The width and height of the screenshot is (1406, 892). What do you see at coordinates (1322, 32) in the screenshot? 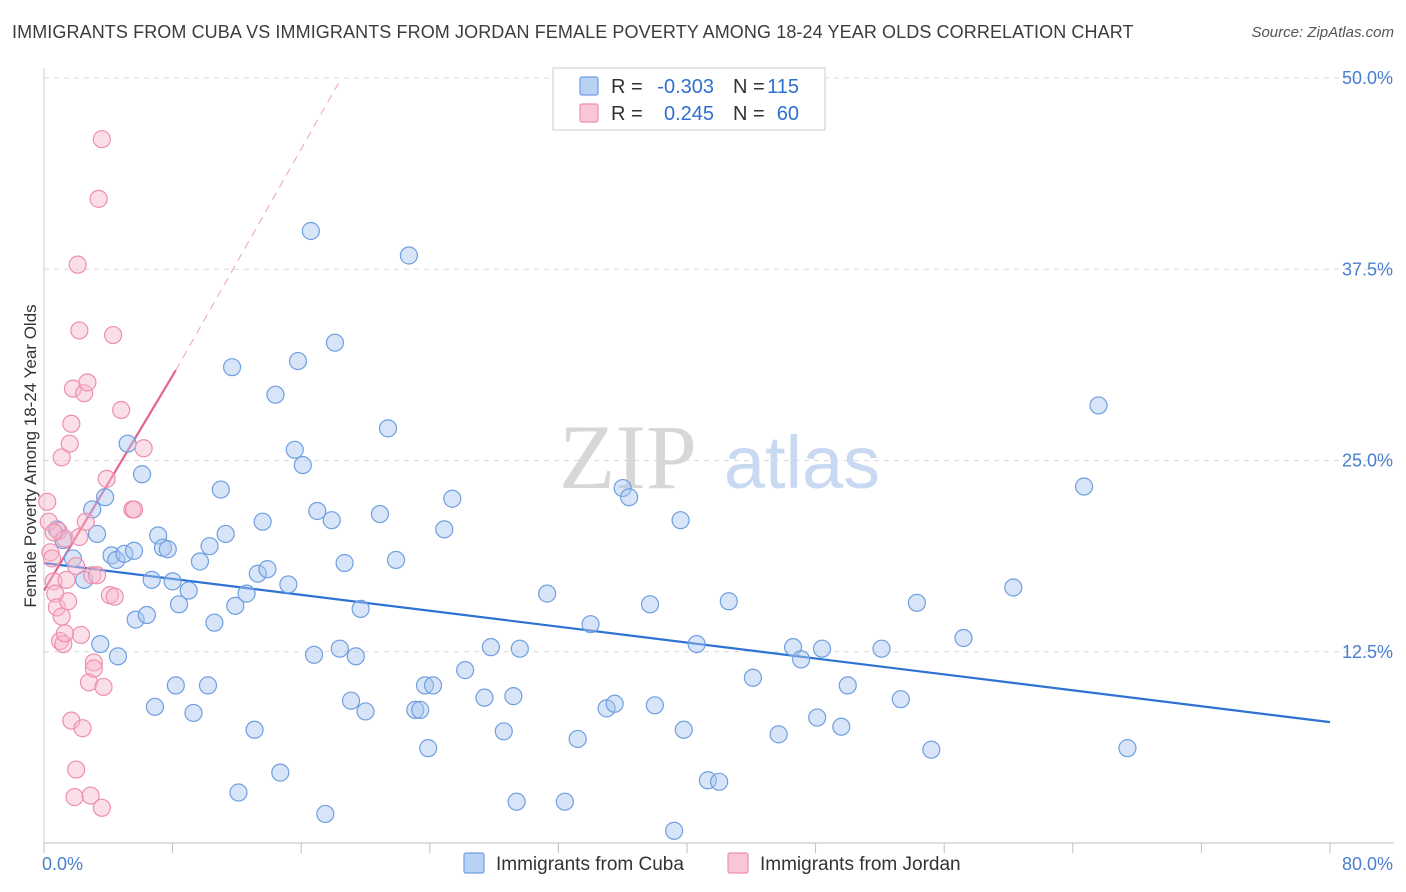
I see `source-note: Source: ZipAtlas.com` at bounding box center [1322, 32].